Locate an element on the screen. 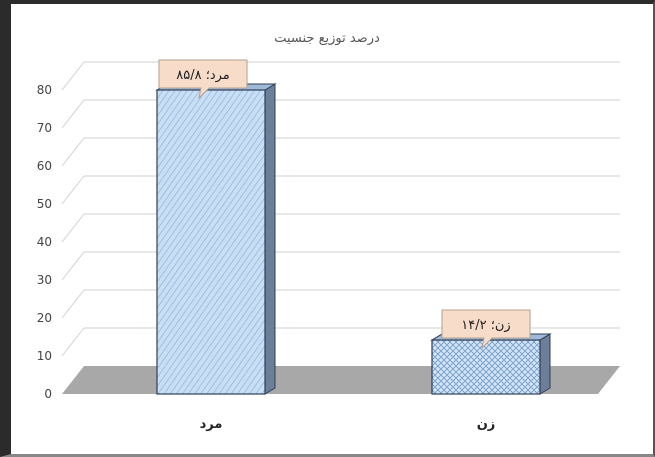  x-category-label: مرد is located at coordinates (211, 424).